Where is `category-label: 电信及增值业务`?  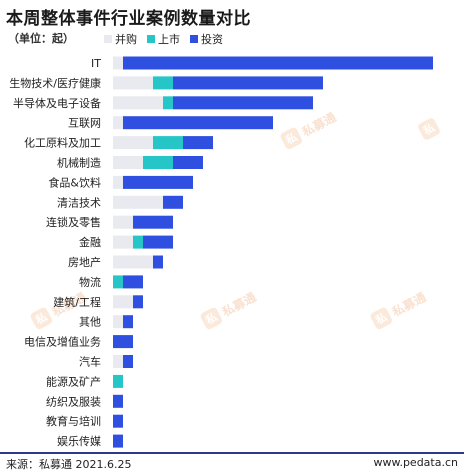 category-label: 电信及增值业务 is located at coordinates (62, 342).